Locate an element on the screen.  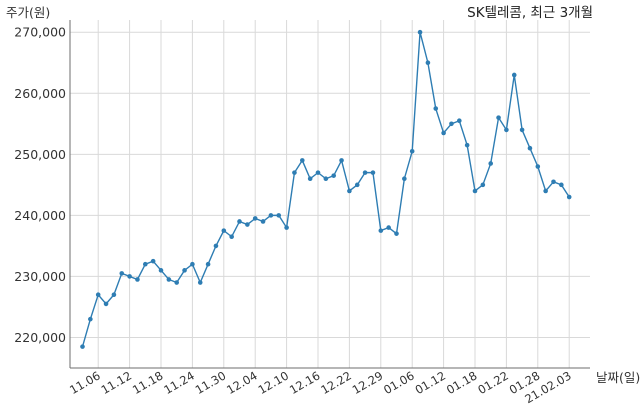
y-tick-label: 250,000 is located at coordinates (40, 154).